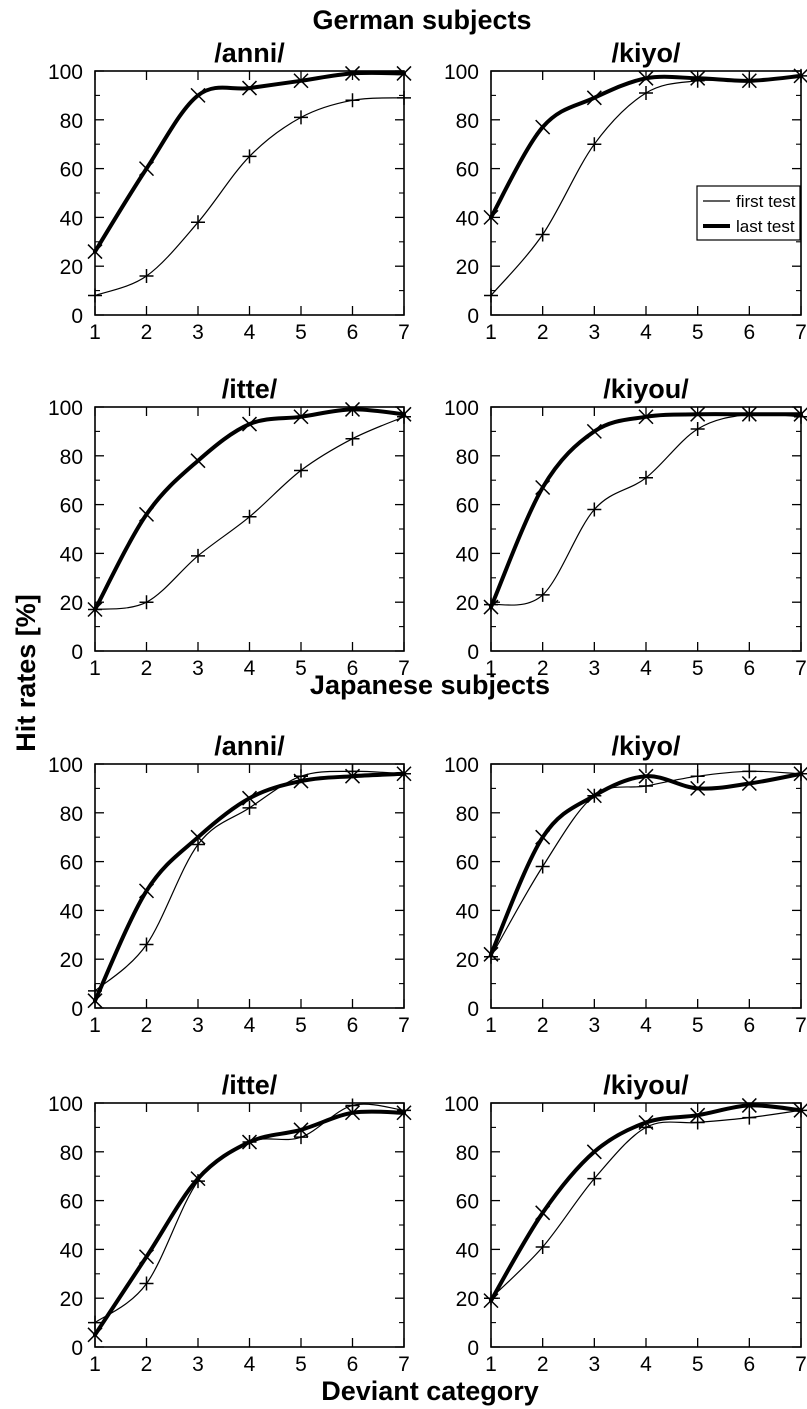 This screenshot has width=807, height=1409. I want to click on group-title-german: German subjects, so click(421, 20).